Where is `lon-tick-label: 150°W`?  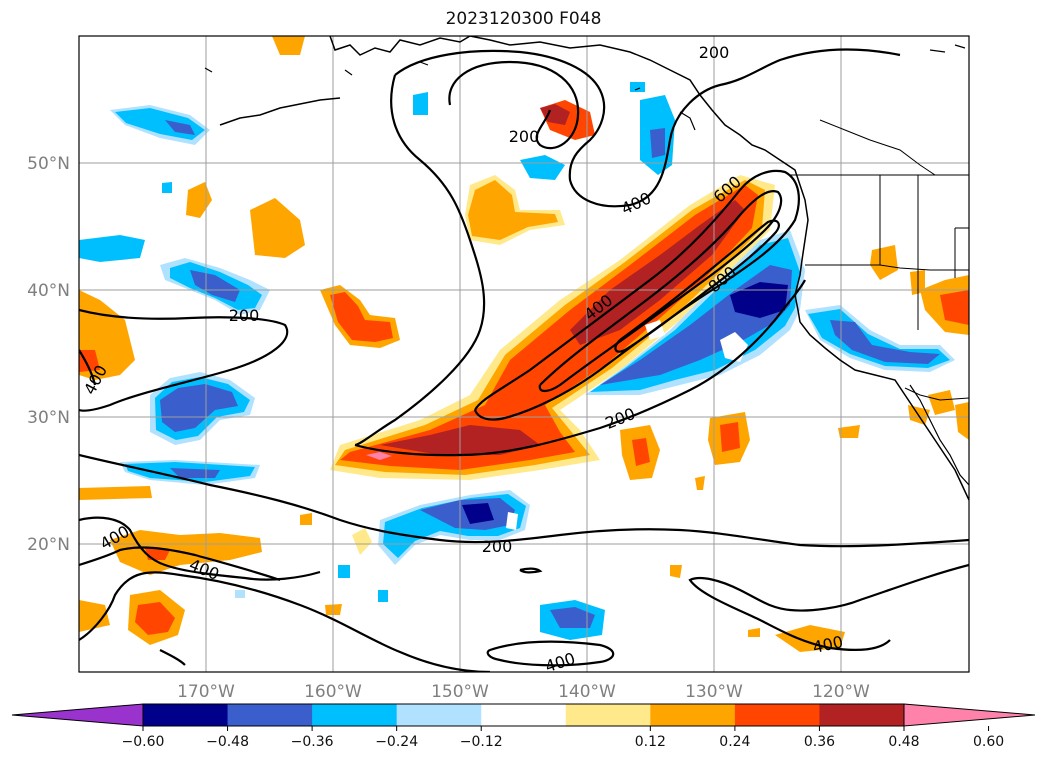 lon-tick-label: 150°W is located at coordinates (460, 692).